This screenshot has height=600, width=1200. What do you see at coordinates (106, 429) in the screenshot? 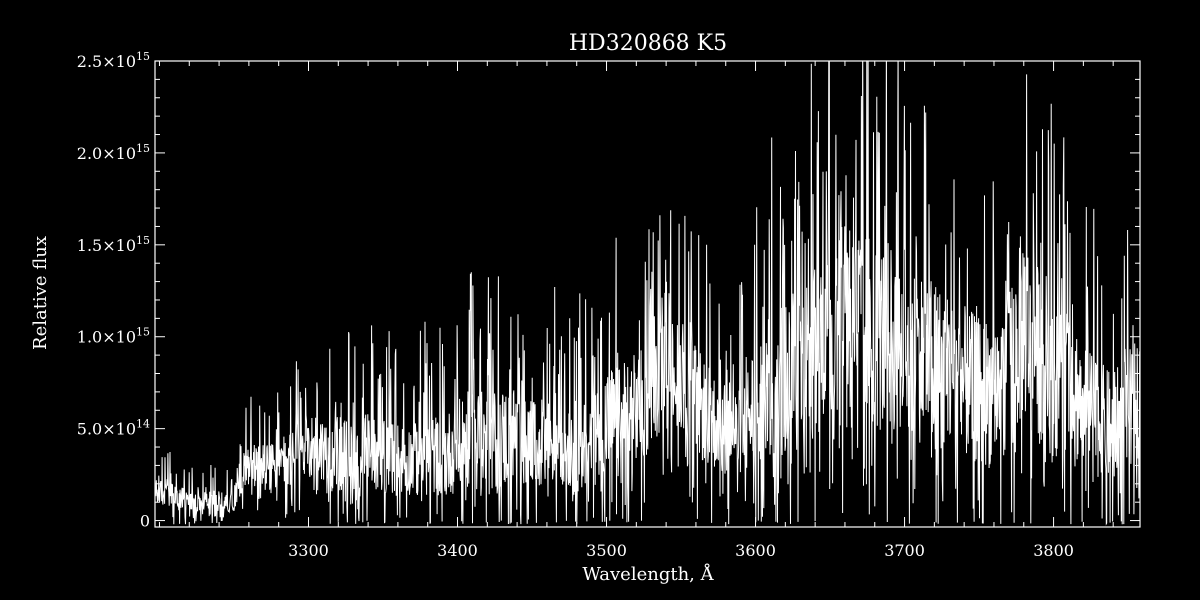
I see `y-tick-mantissa: 5.0×10` at bounding box center [106, 429].